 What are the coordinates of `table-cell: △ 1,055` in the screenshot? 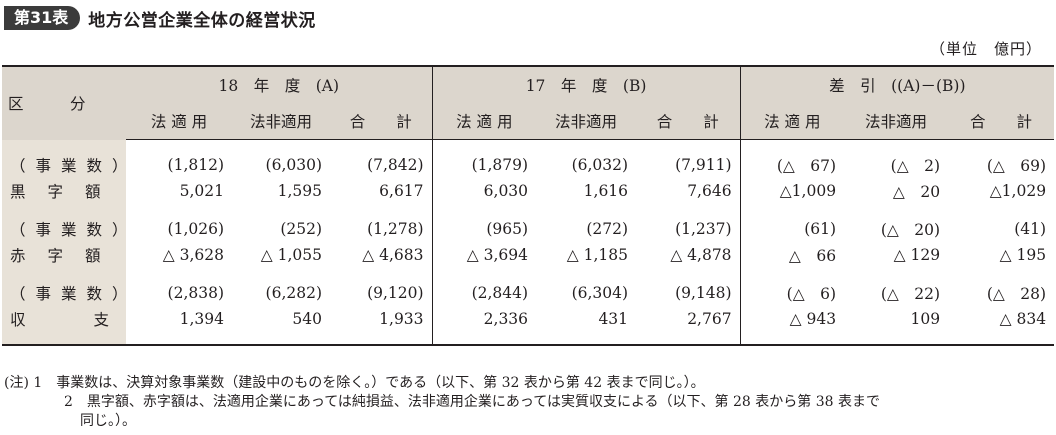 It's located at (291, 255).